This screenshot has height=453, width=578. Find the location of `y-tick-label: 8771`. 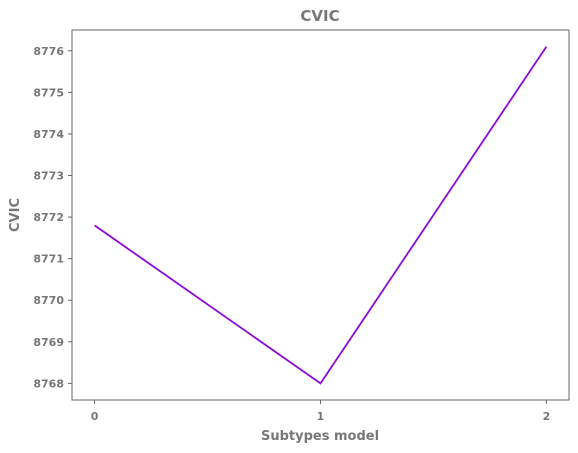

y-tick-label: 8771 is located at coordinates (48, 259).